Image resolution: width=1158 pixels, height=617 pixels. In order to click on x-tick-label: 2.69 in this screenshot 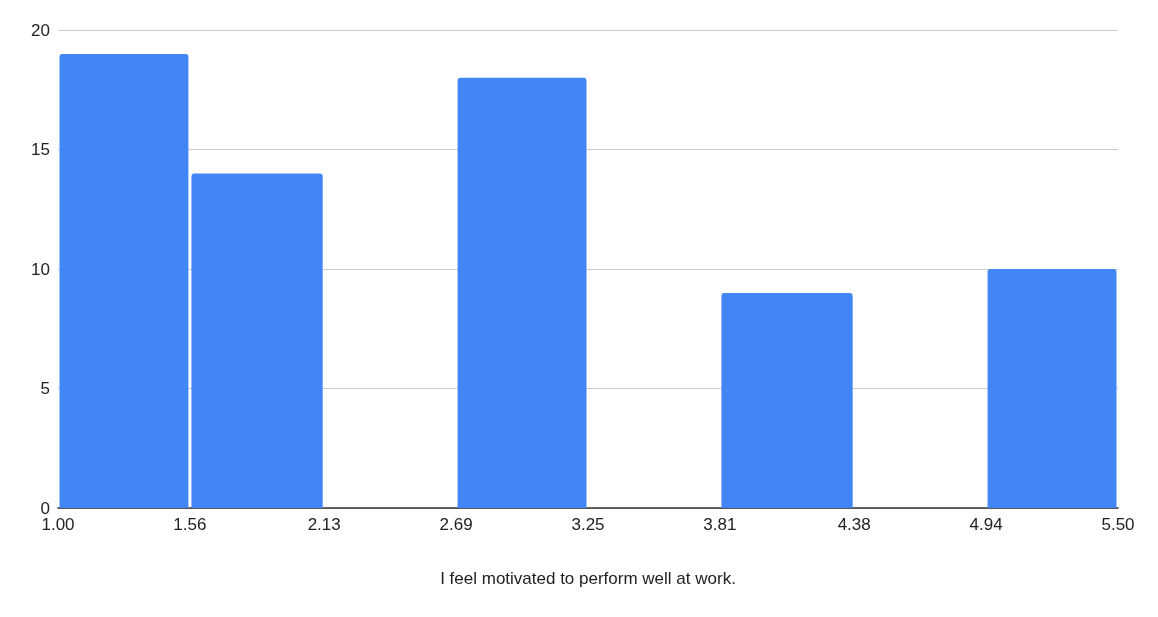, I will do `click(456, 524)`.